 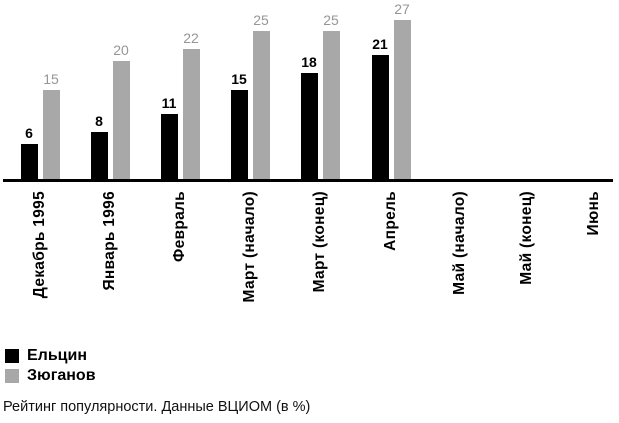 I want to click on category-label: Февраль, so click(x=179, y=226).